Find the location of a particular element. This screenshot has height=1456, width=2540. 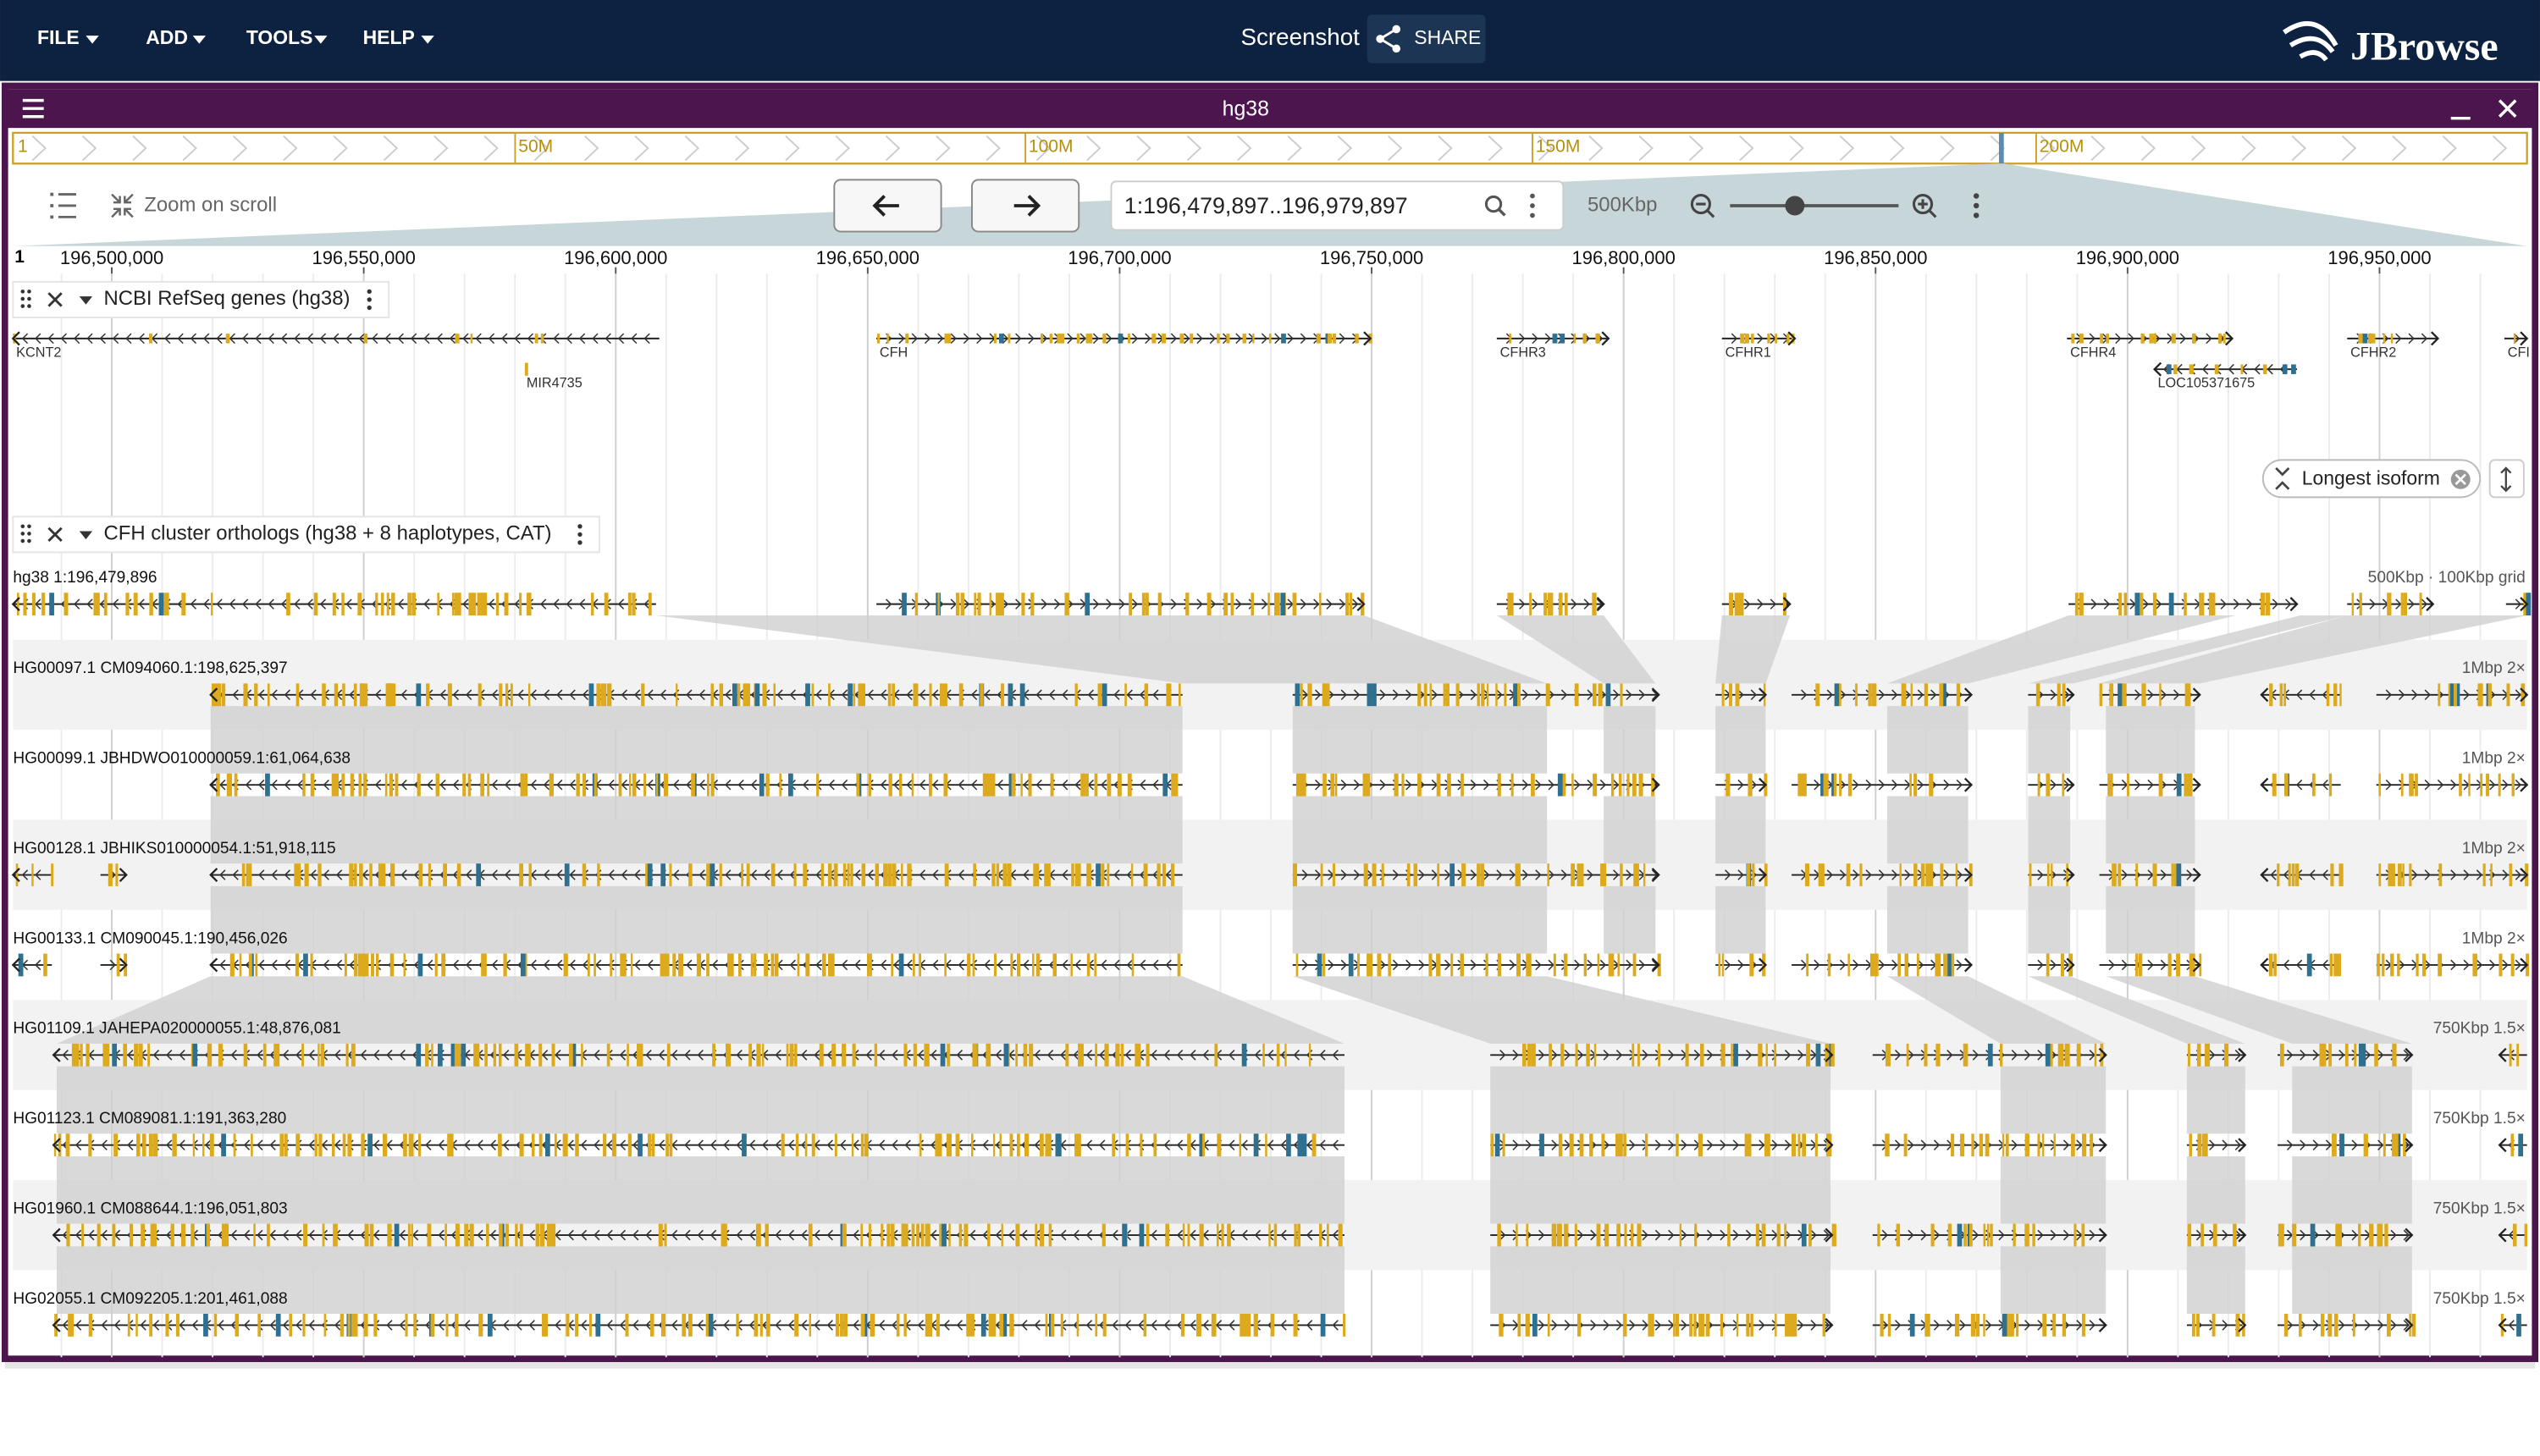

close-icon is located at coordinates (2507, 109).